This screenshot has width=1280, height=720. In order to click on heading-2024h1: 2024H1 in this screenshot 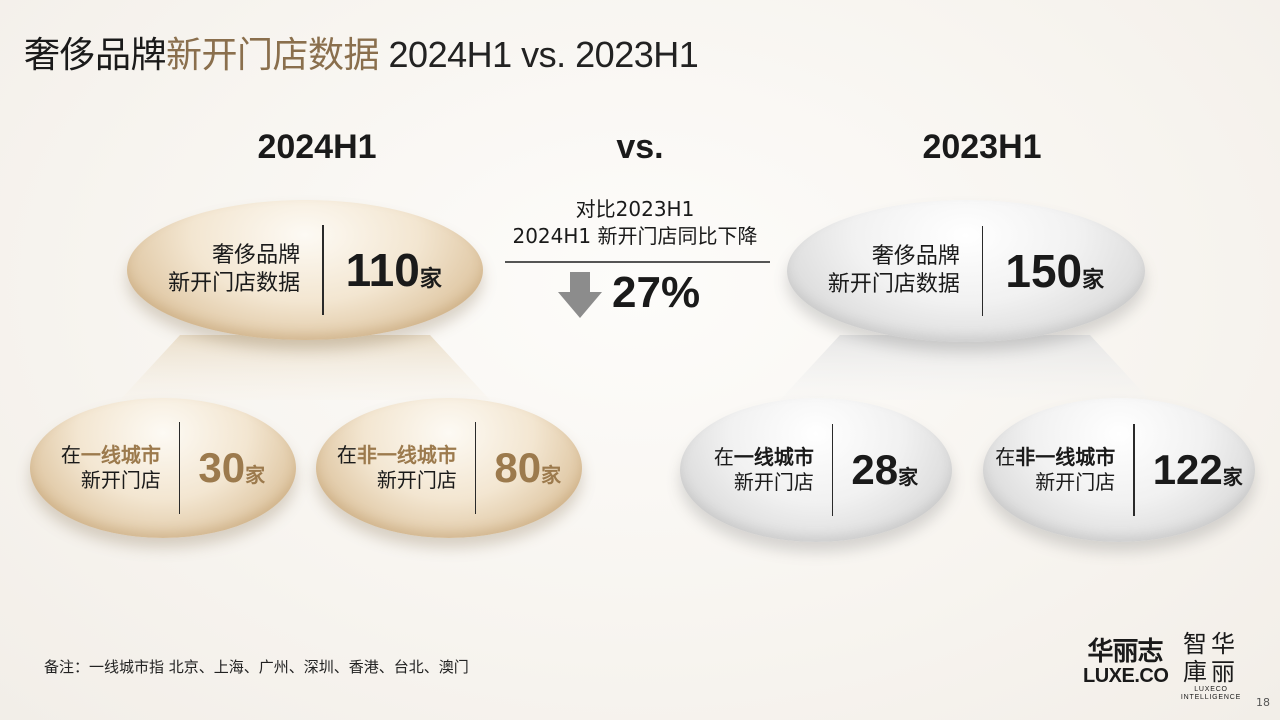, I will do `click(317, 147)`.